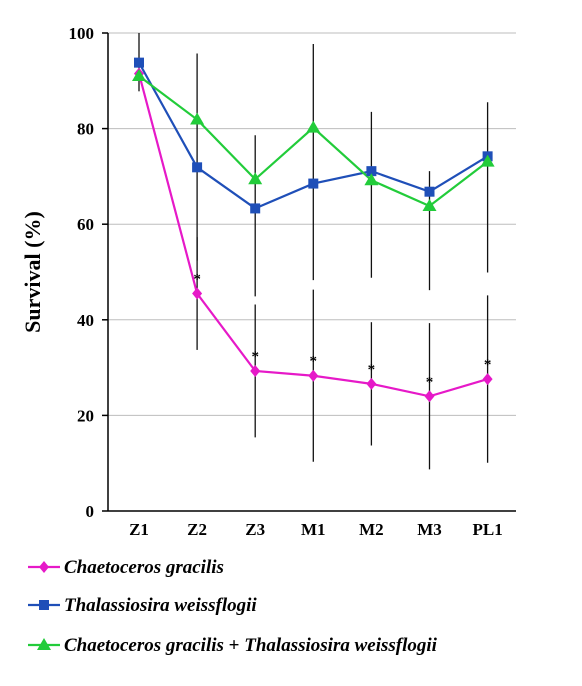 The image size is (582, 686). What do you see at coordinates (371, 529) in the screenshot?
I see `x-tick-label: M2` at bounding box center [371, 529].